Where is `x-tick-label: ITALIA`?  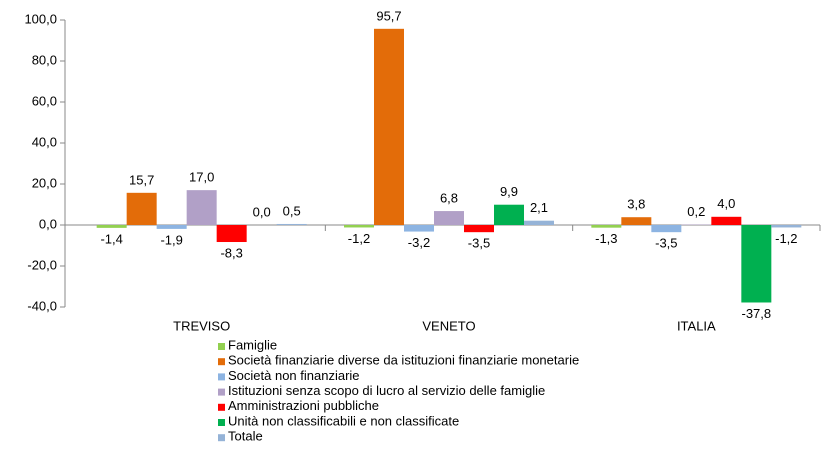 x-tick-label: ITALIA is located at coordinates (696, 325).